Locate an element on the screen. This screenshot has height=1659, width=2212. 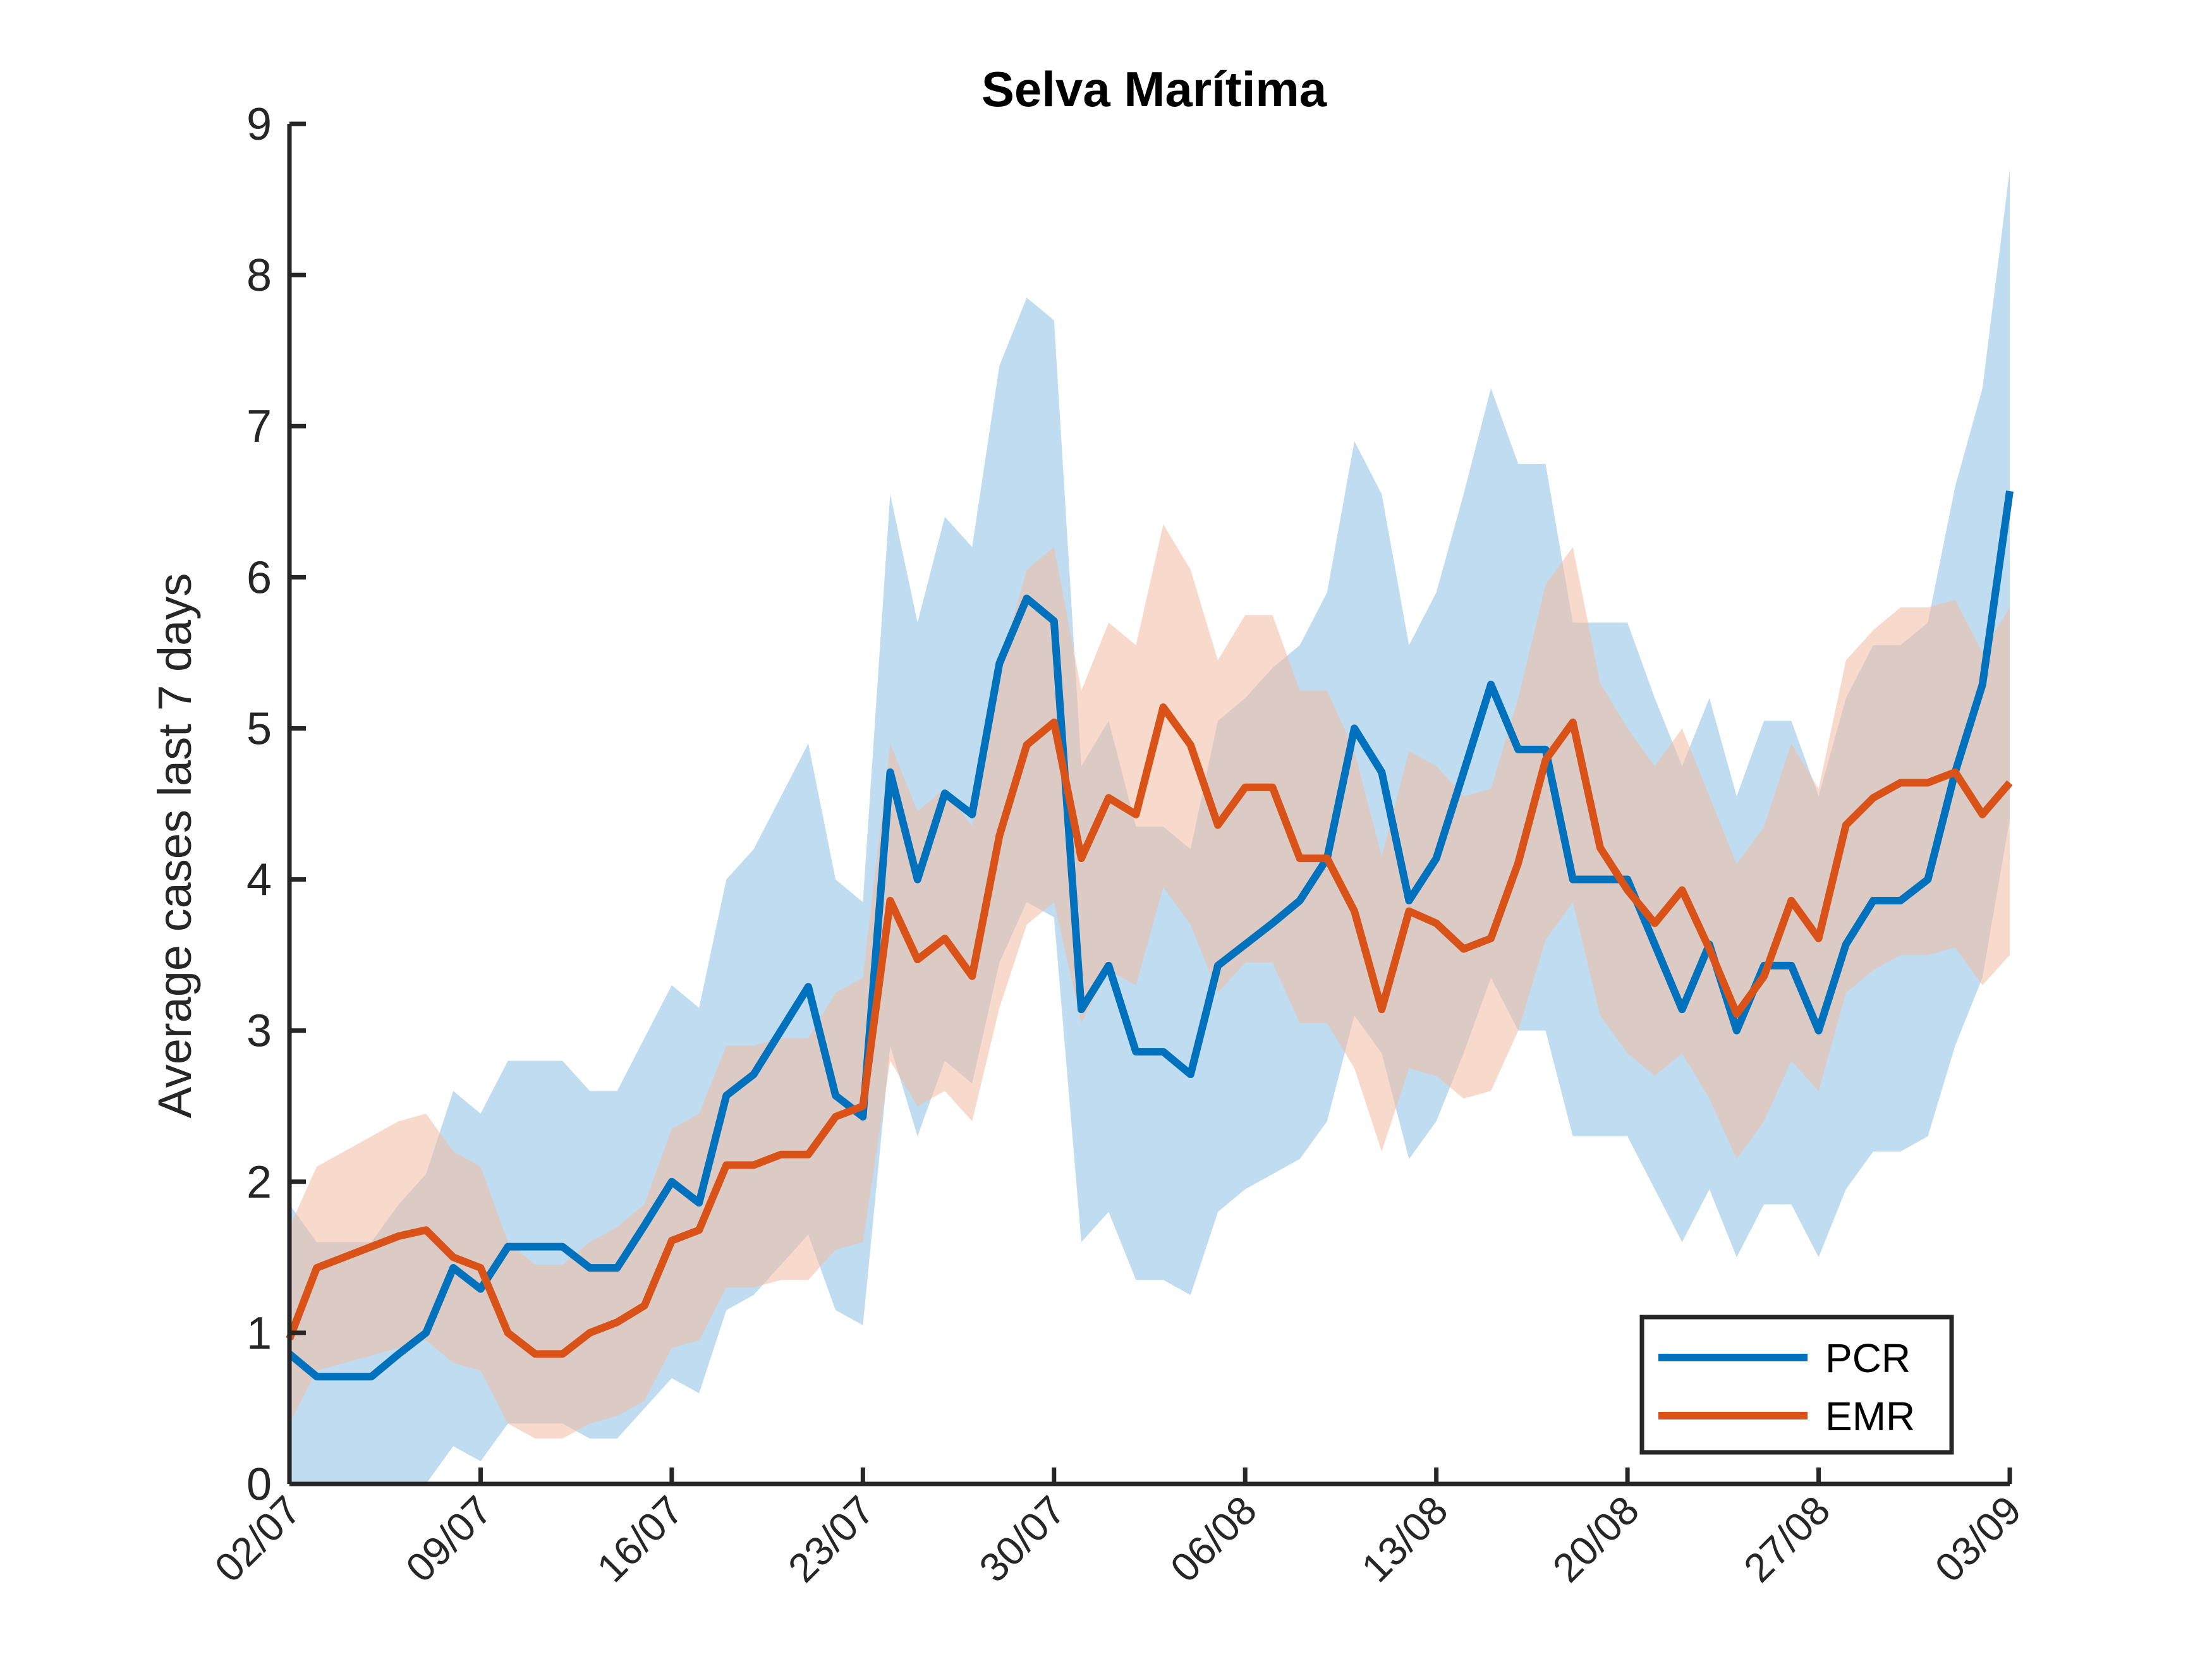
y-axis-label: Average cases last 7 days is located at coordinates (175, 846).